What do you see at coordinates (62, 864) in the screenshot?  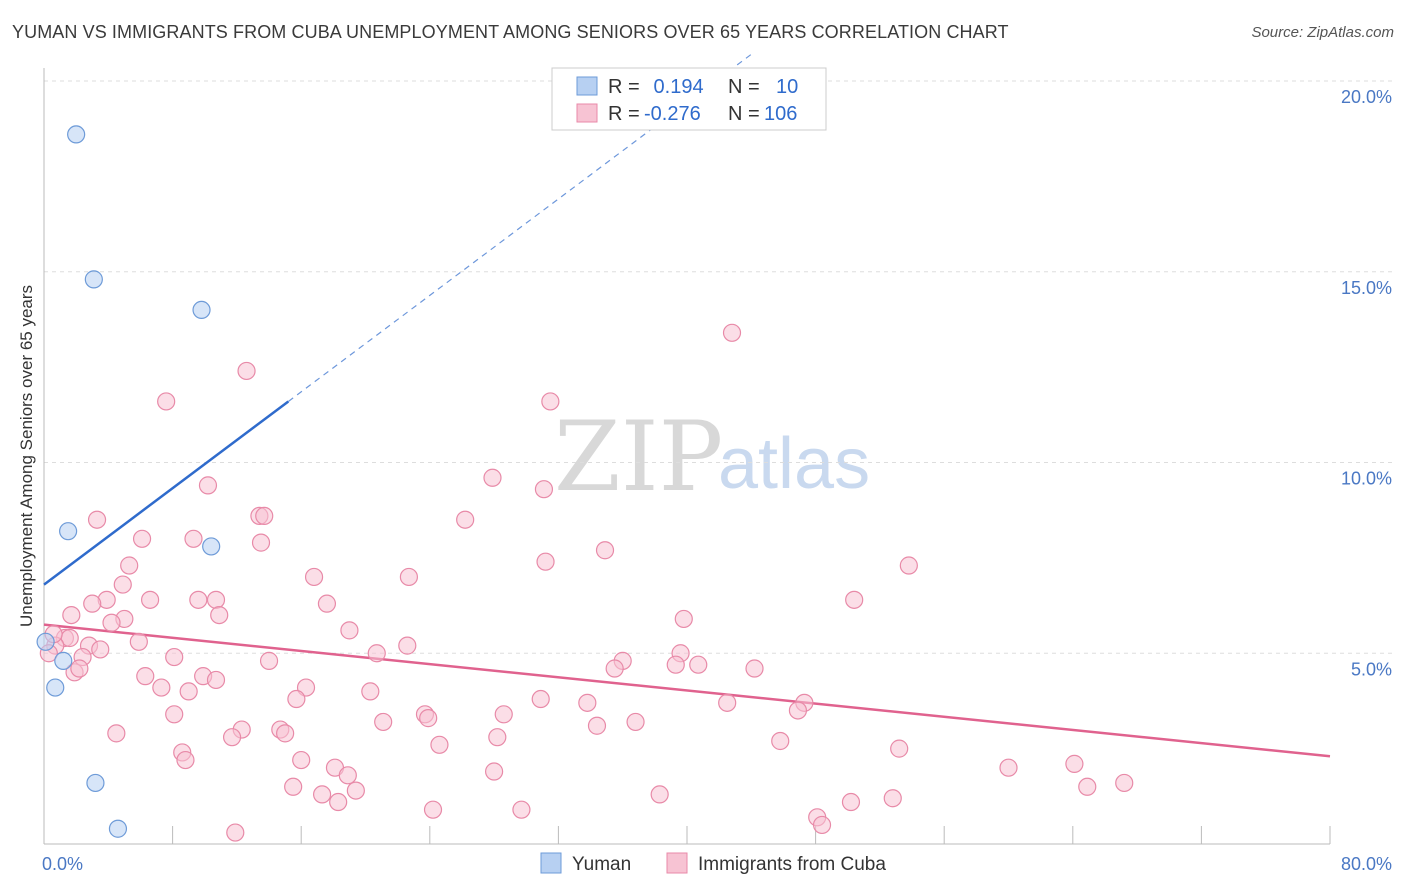 I see `x-tick-label-min: 0.0%` at bounding box center [62, 864].